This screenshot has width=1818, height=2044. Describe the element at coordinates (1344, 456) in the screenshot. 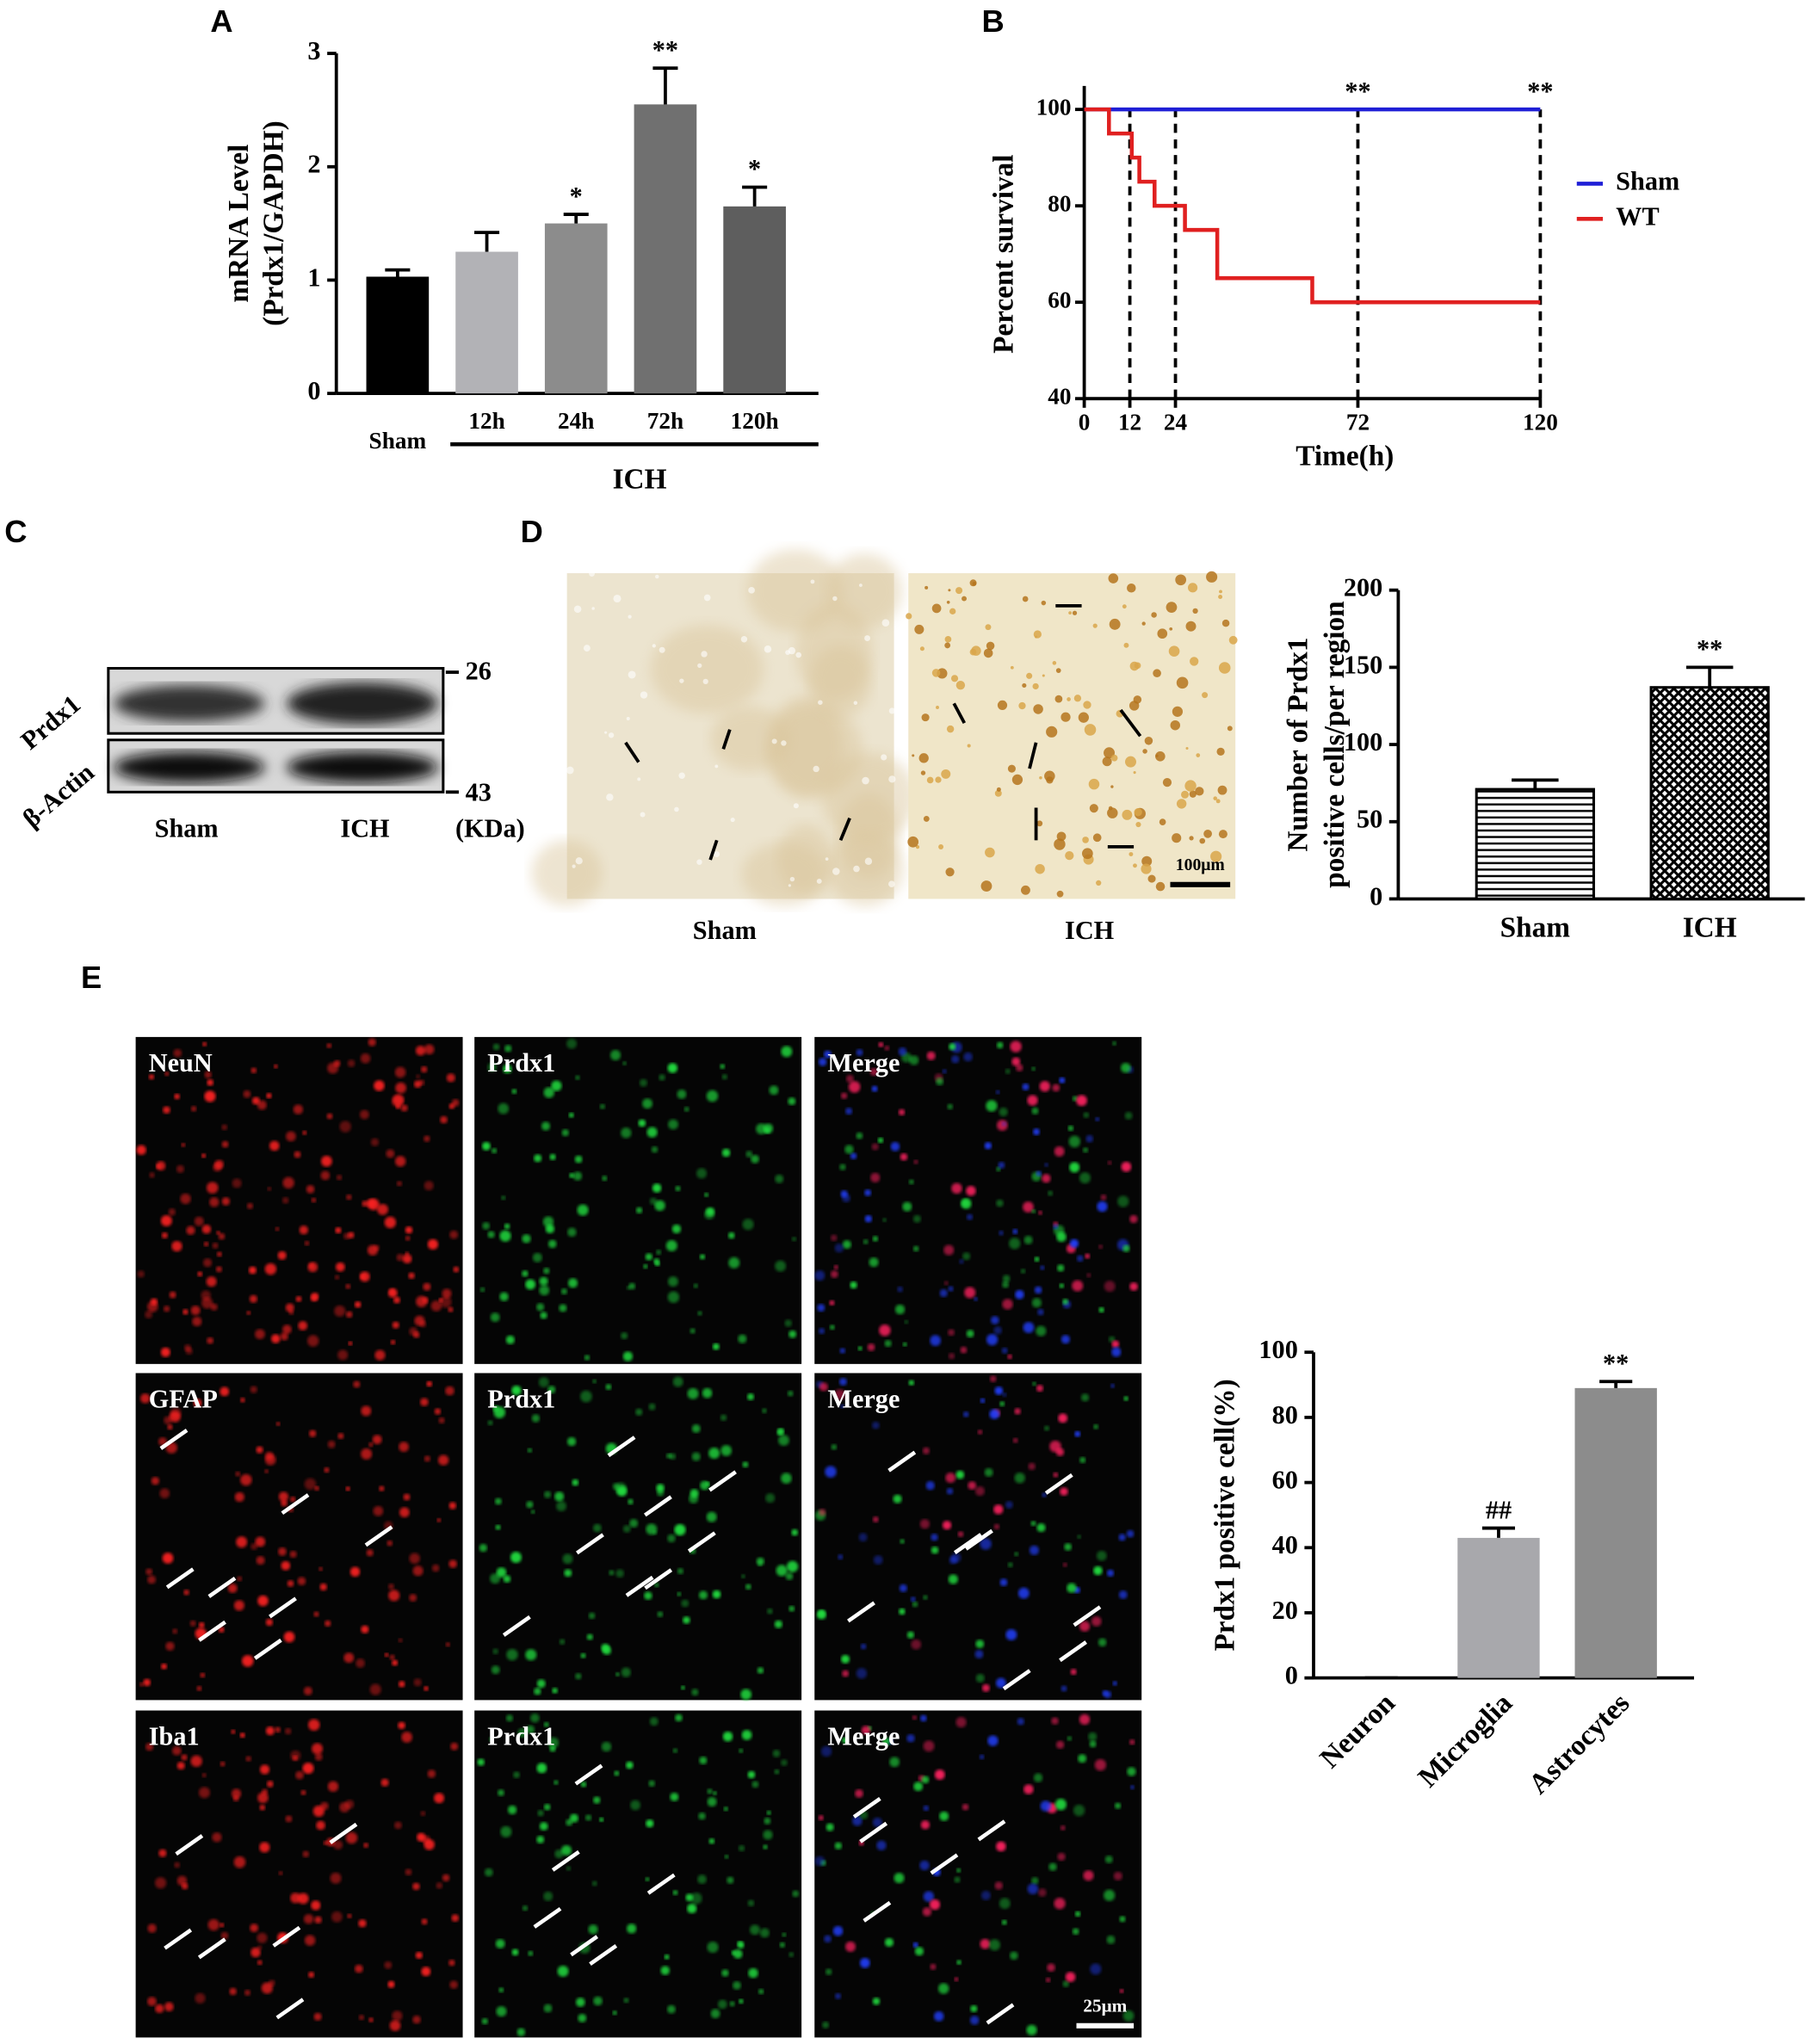

I see `x-axis-label: Time(h)` at that location.